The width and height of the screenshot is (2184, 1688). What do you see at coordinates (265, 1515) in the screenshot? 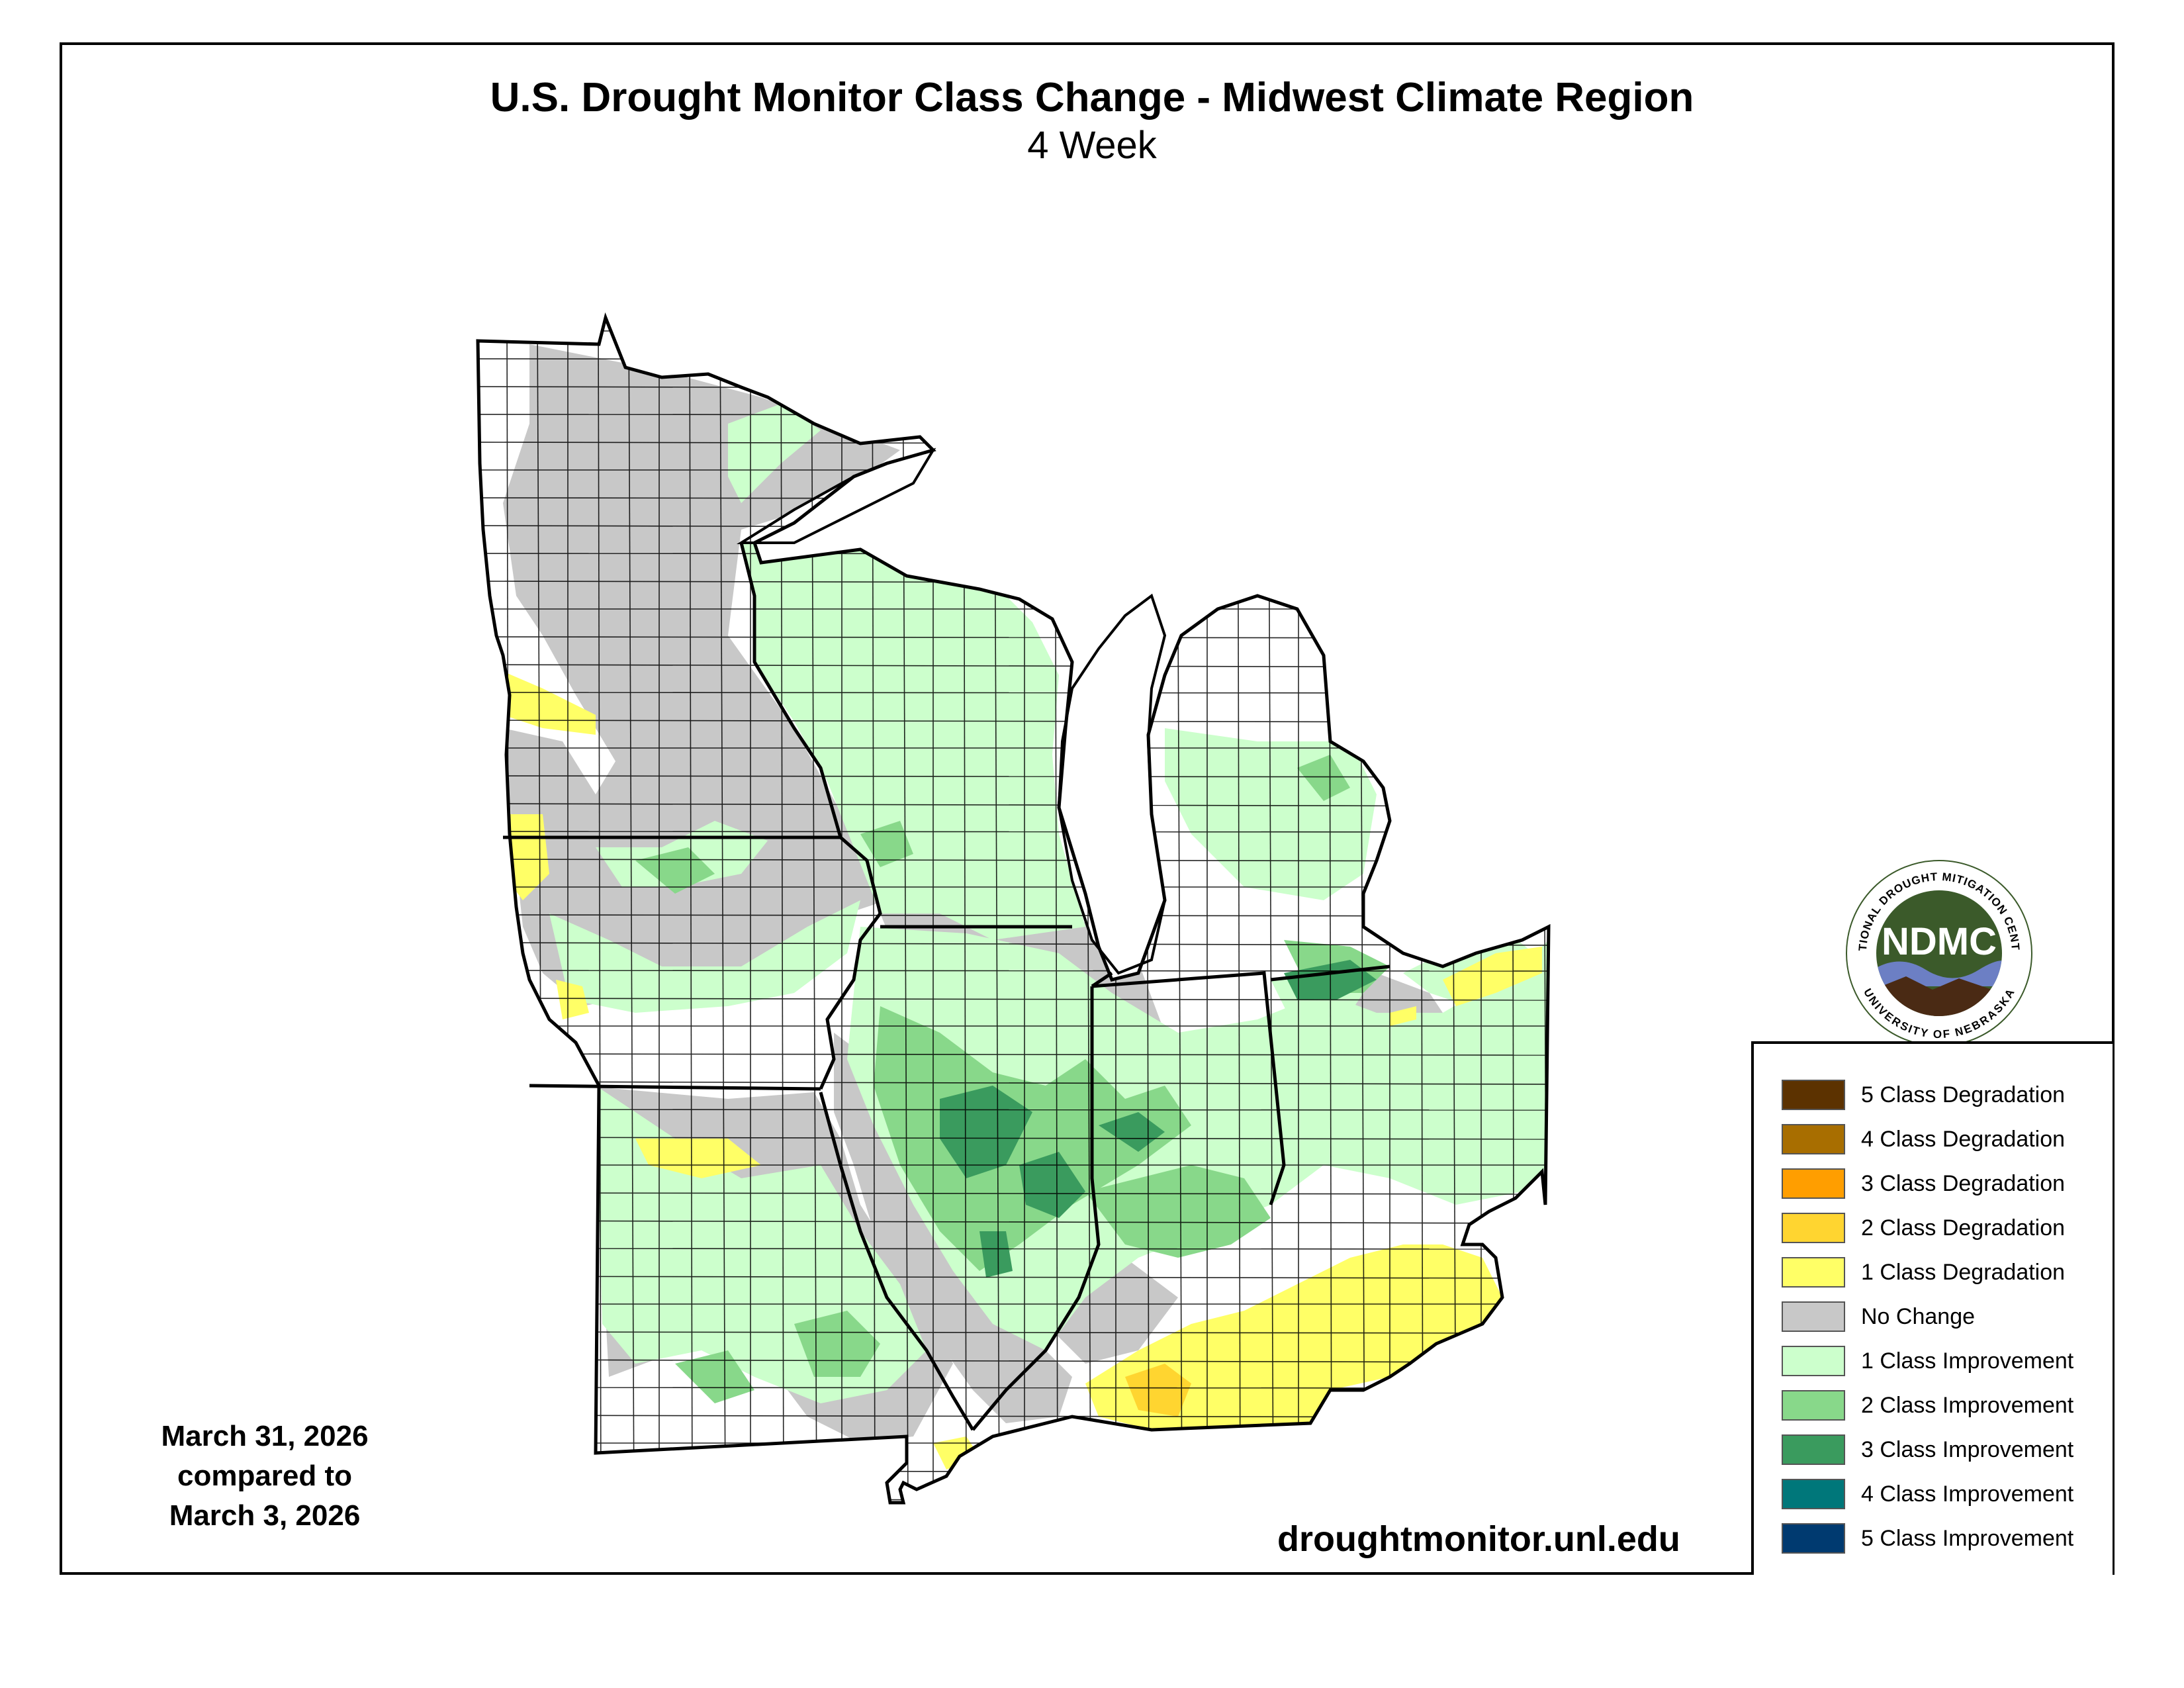
I see `date-previous: March 3, 2026` at bounding box center [265, 1515].